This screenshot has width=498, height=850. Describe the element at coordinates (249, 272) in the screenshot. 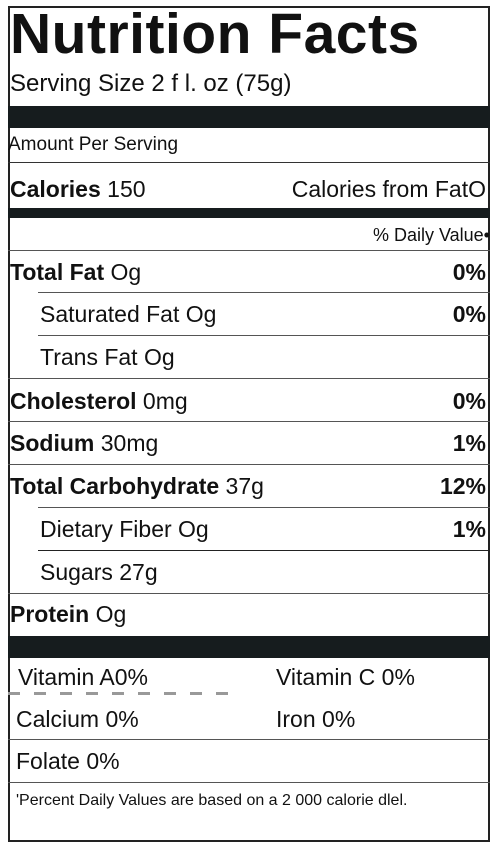

I see `nutrient-row-total-fat: Total Fat Og 0%` at that location.